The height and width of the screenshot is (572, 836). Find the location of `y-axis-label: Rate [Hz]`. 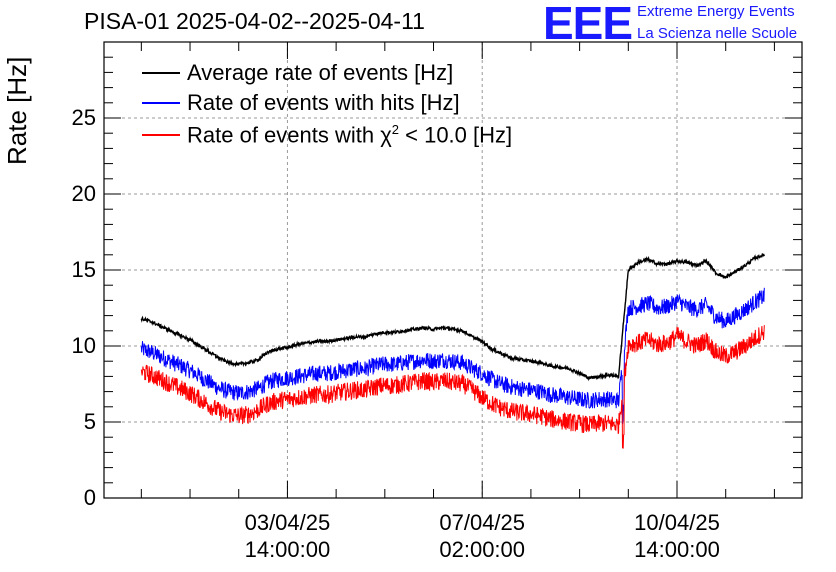

y-axis-label: Rate [Hz] is located at coordinates (17, 110).